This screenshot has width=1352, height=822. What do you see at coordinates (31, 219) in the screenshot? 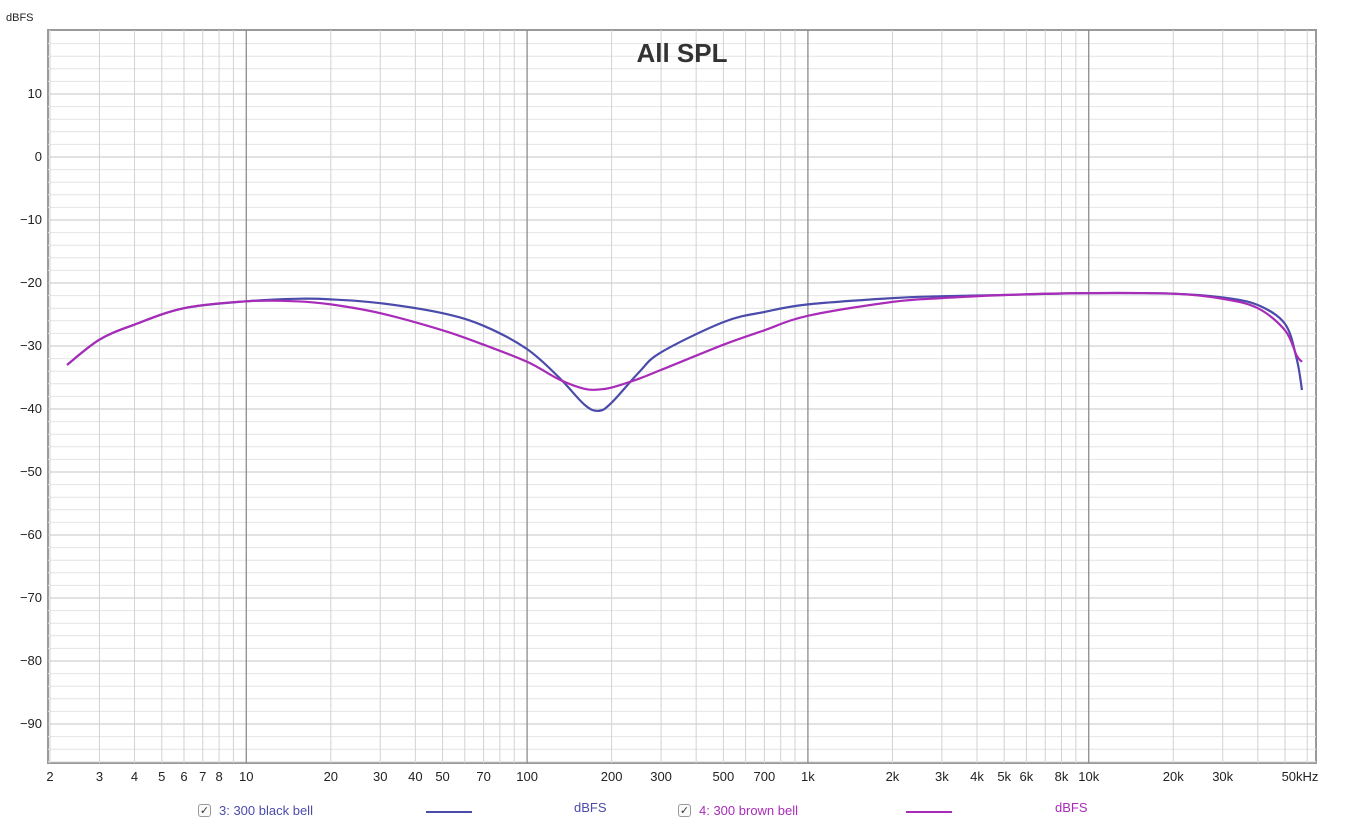
I see `y-tick-label: −10` at bounding box center [31, 219].